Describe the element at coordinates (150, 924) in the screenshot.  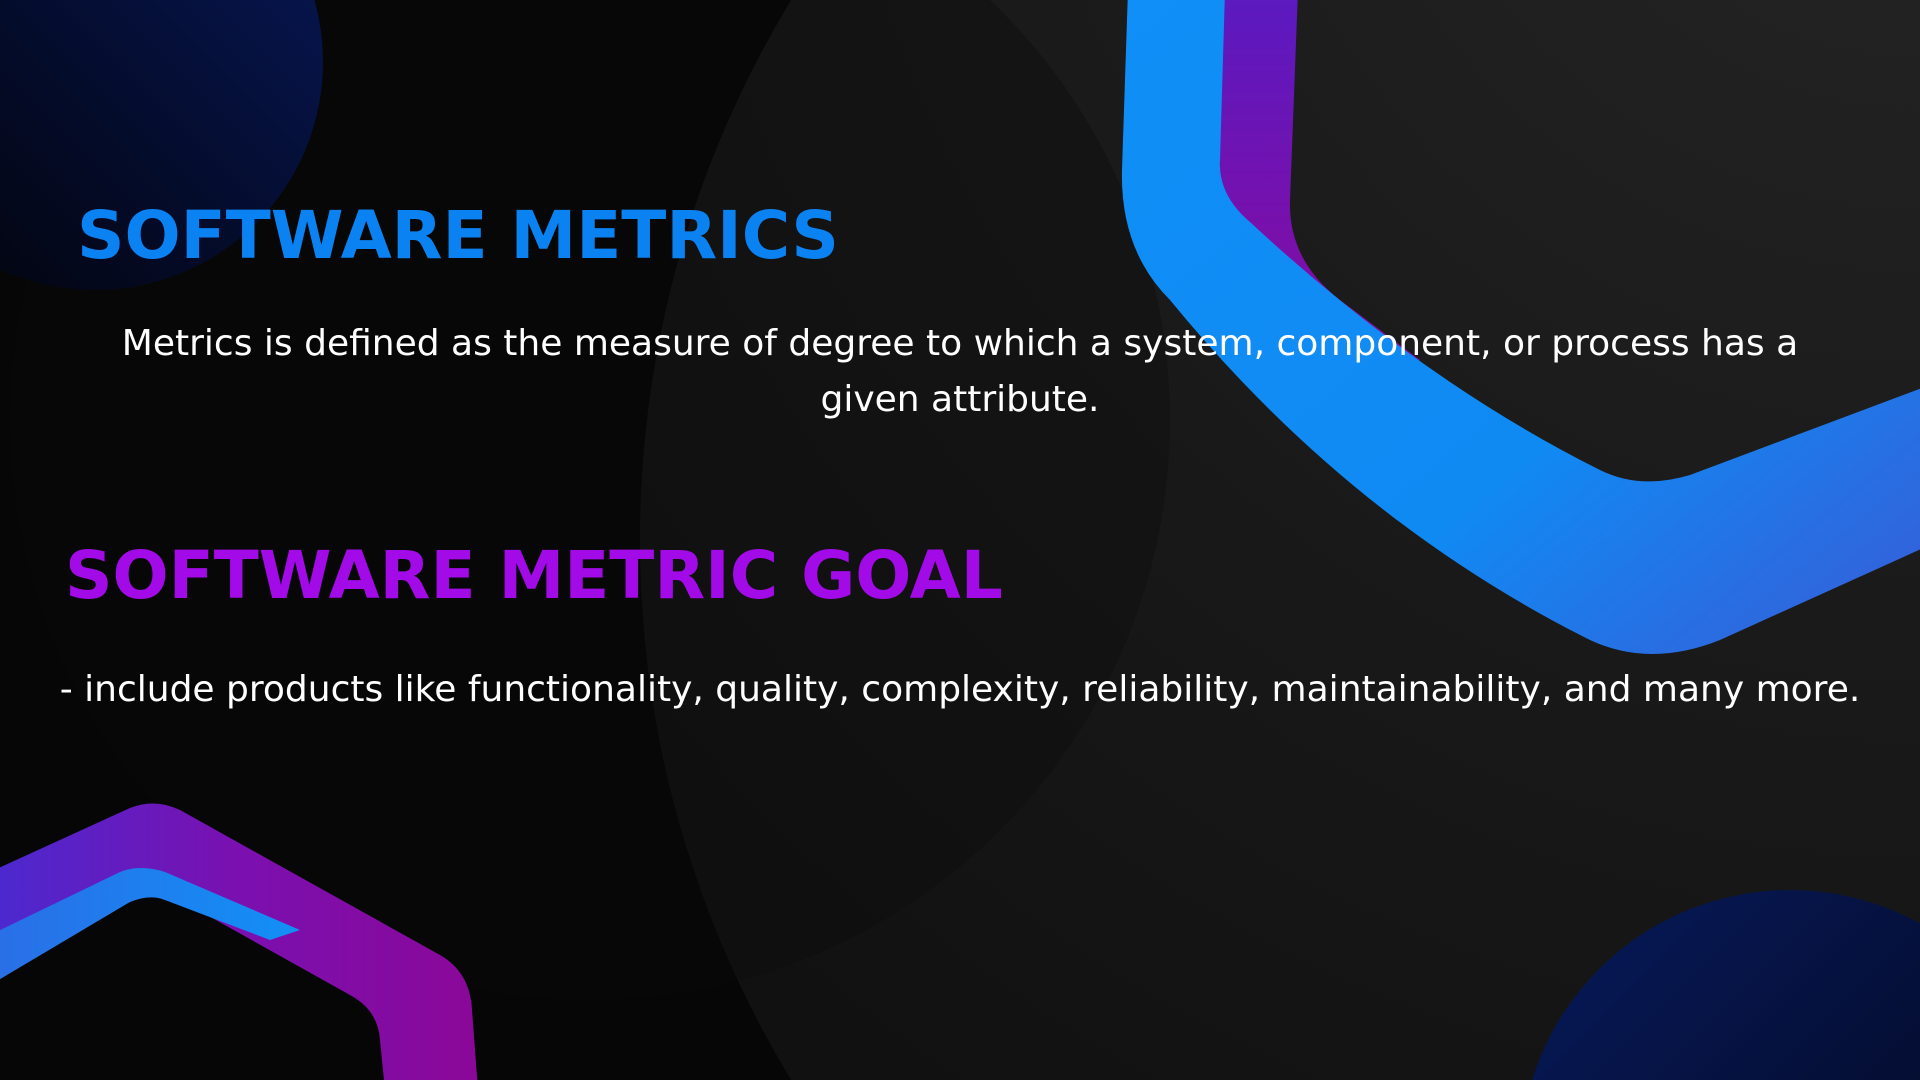
I see `bottom-left-blue-band` at that location.